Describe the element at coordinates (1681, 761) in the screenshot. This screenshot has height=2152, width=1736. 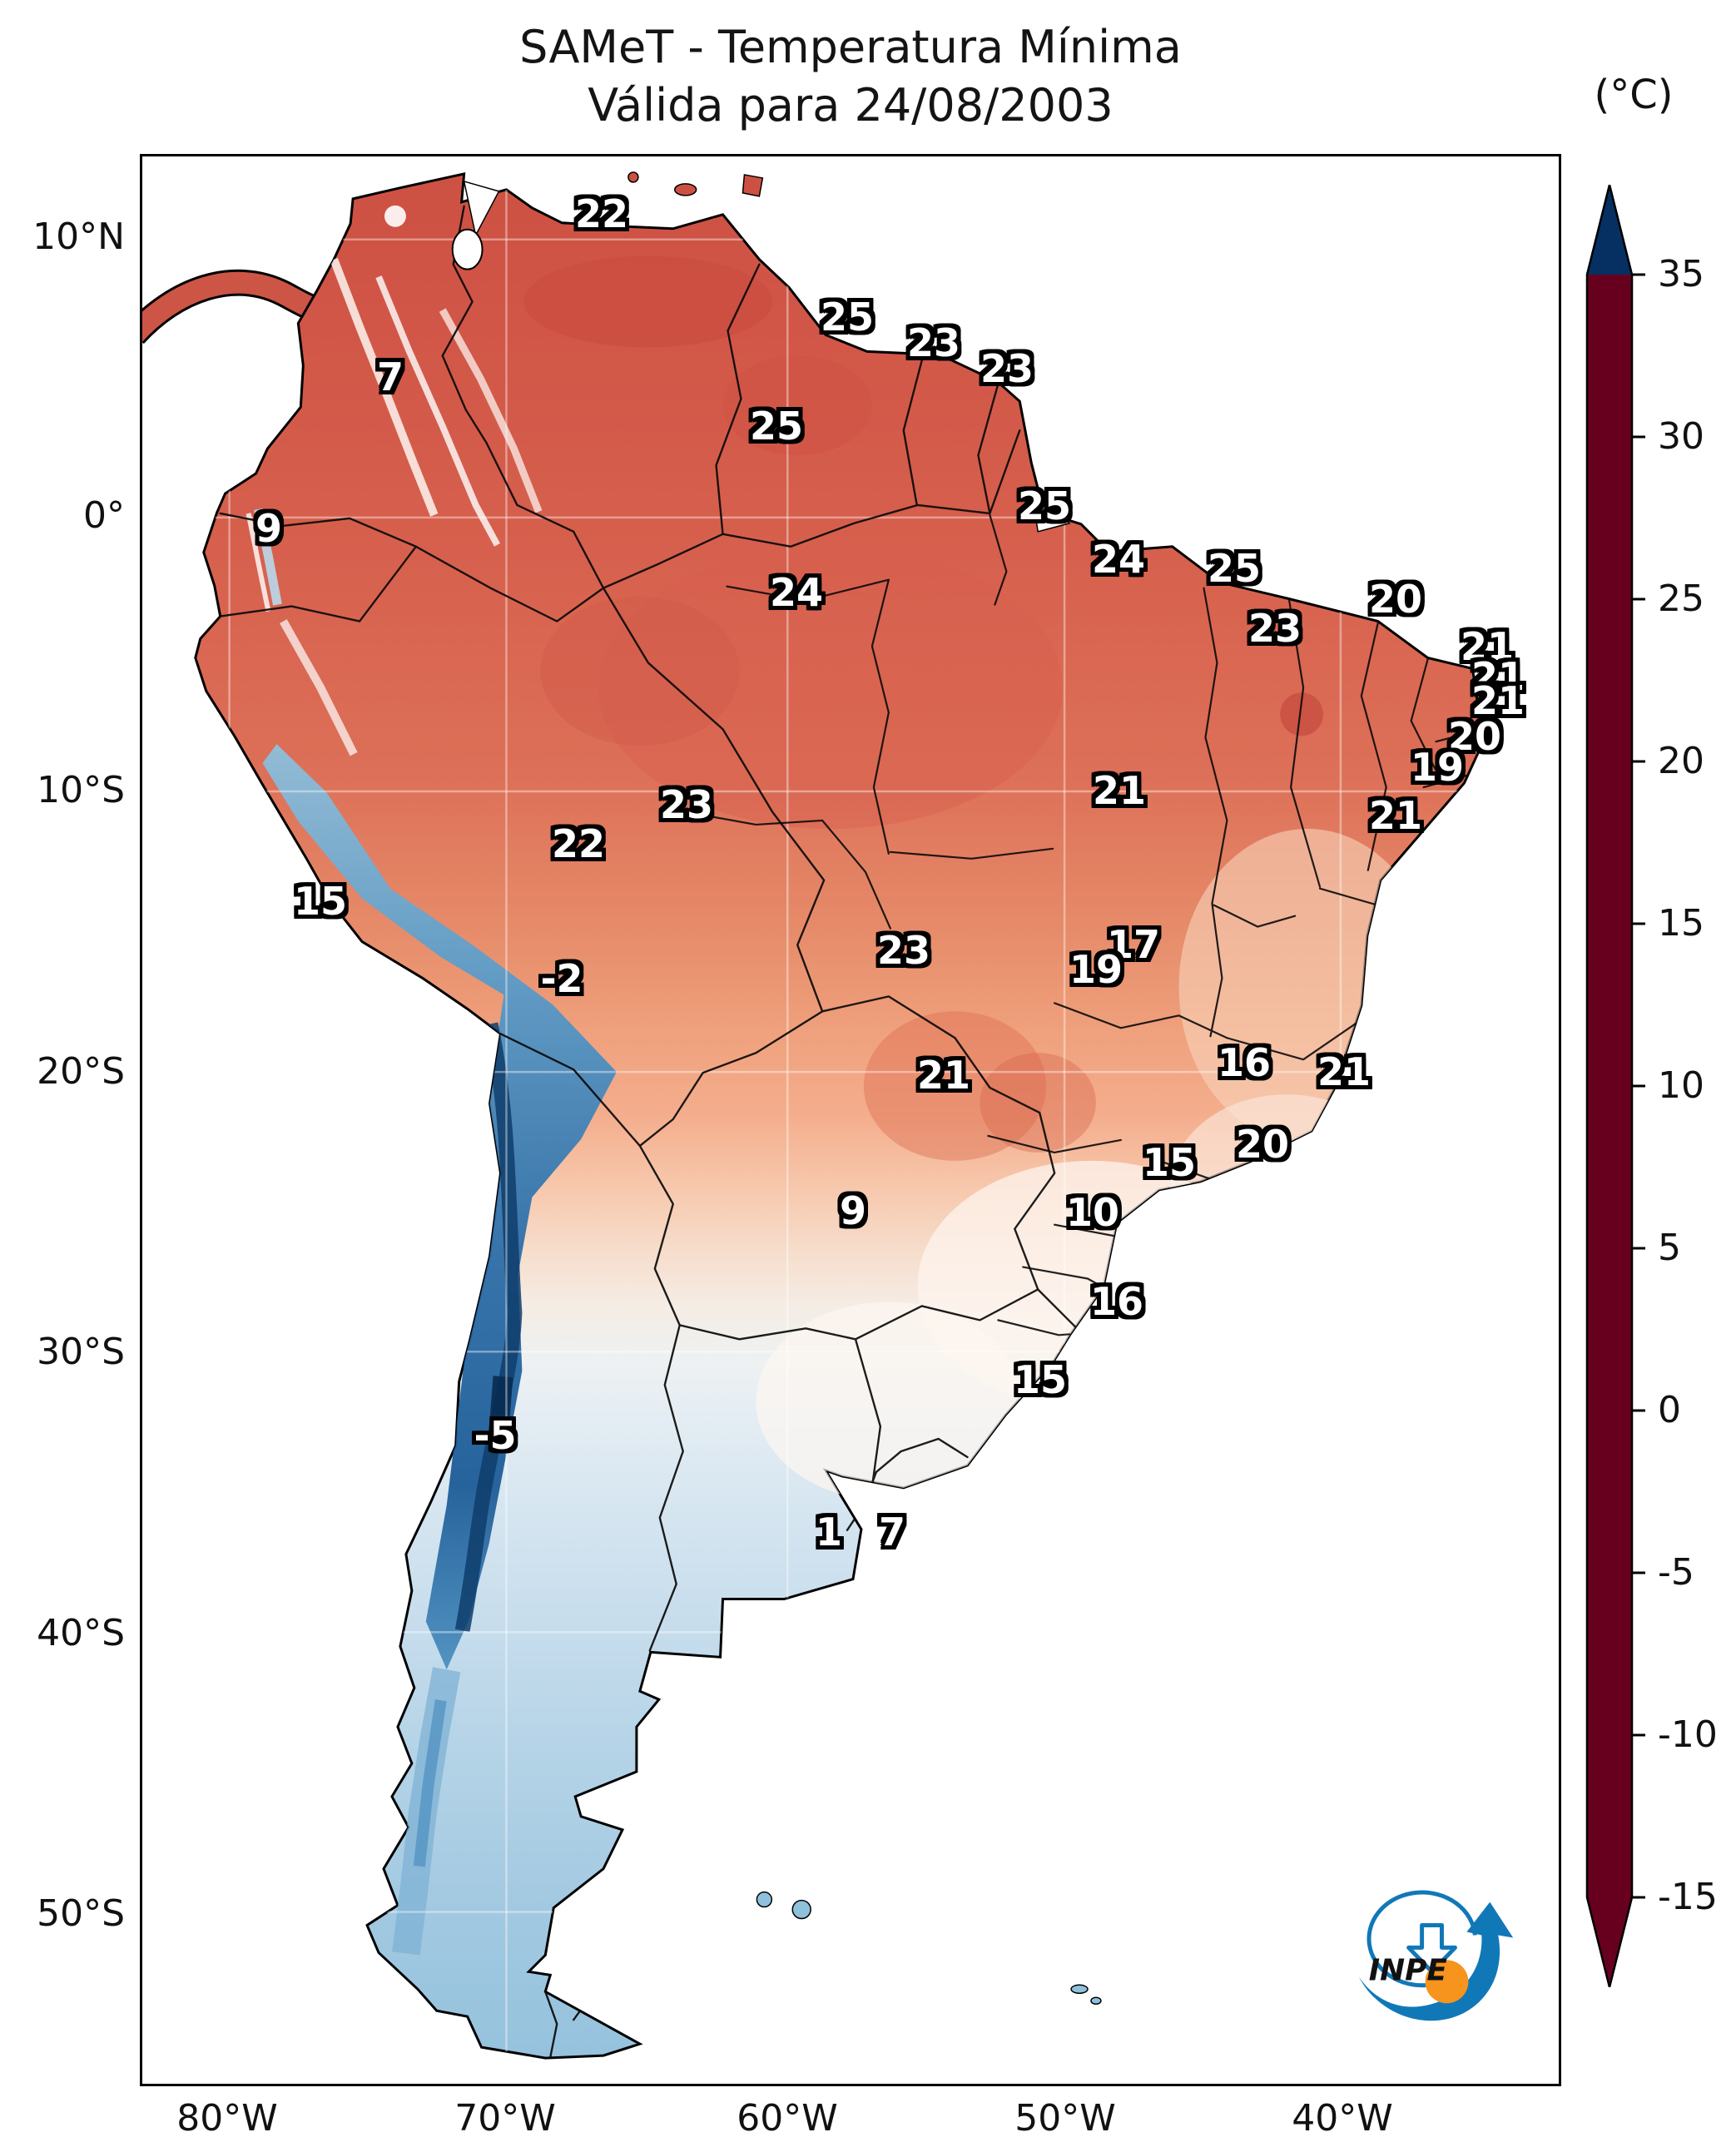
I see `colorbar-tick-value: 20` at that location.